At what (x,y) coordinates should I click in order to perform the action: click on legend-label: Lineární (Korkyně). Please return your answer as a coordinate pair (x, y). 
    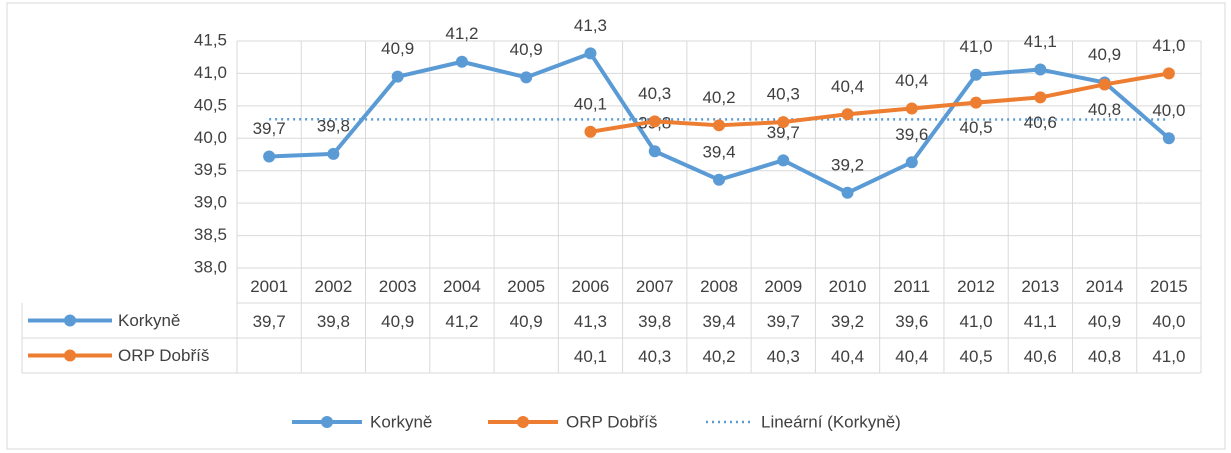
    Looking at the image, I should click on (831, 421).